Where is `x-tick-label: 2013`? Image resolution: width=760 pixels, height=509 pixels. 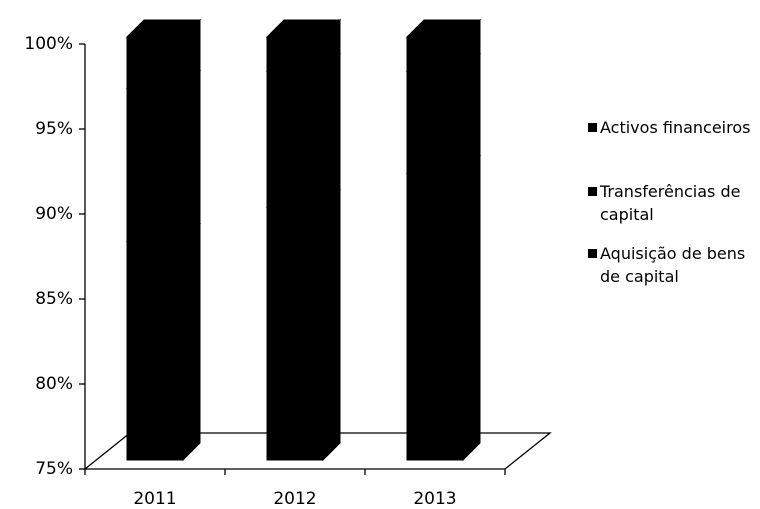
x-tick-label: 2013 is located at coordinates (434, 499).